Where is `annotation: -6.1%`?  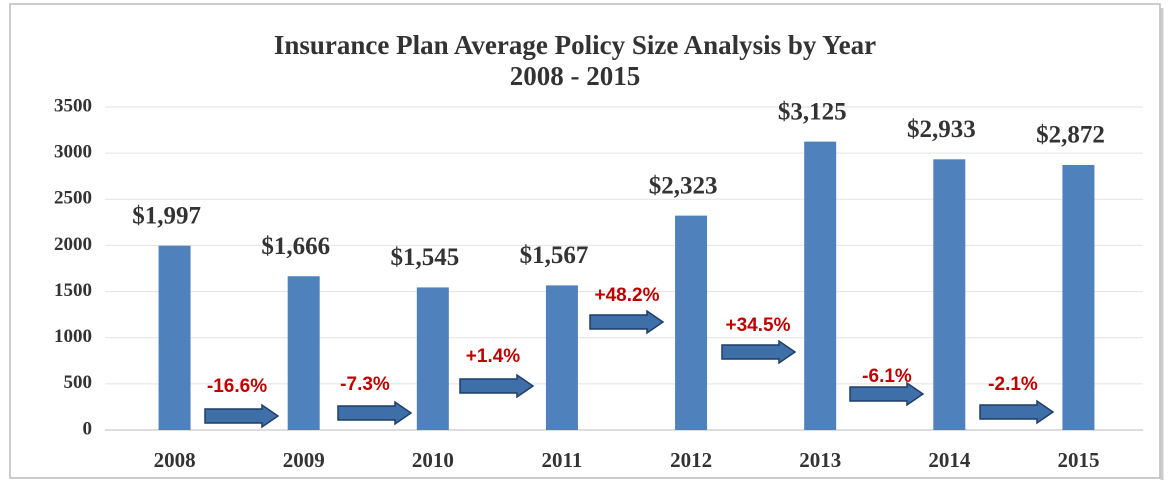
annotation: -6.1% is located at coordinates (887, 376).